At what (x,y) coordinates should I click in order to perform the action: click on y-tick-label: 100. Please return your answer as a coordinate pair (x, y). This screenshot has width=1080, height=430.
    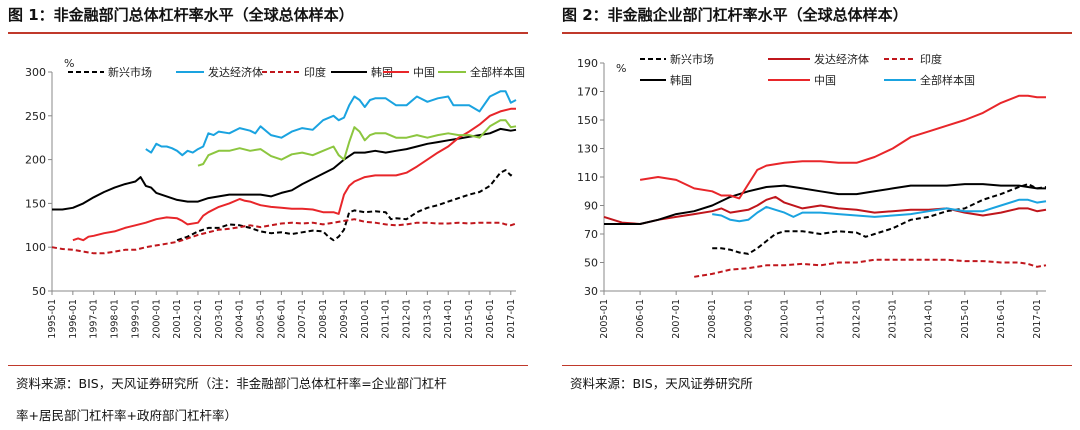
    Looking at the image, I should click on (35, 247).